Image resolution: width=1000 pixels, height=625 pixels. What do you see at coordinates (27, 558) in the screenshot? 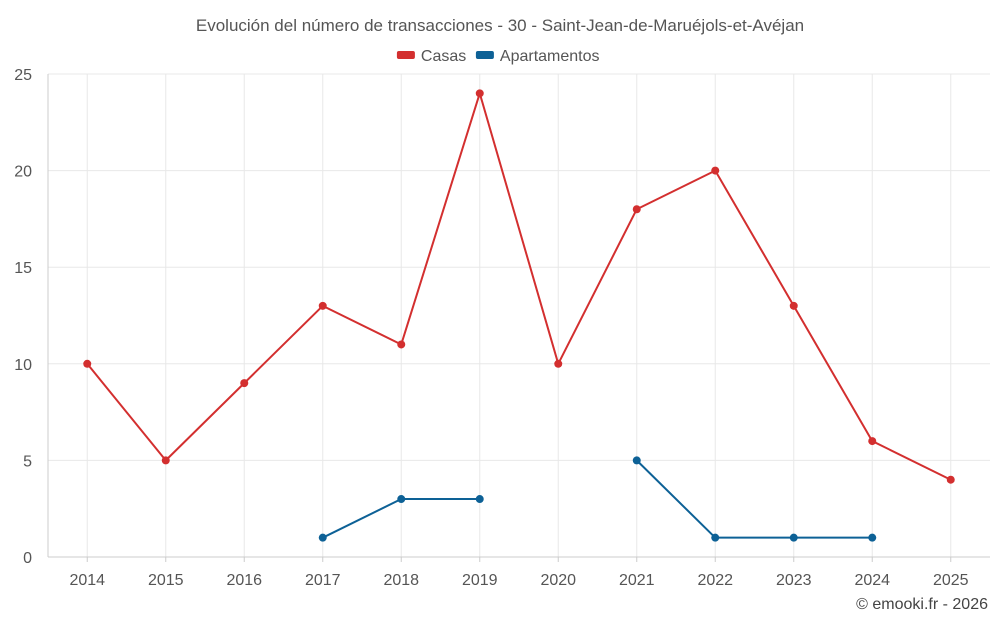
I see `y-tick-label: 0` at bounding box center [27, 558].